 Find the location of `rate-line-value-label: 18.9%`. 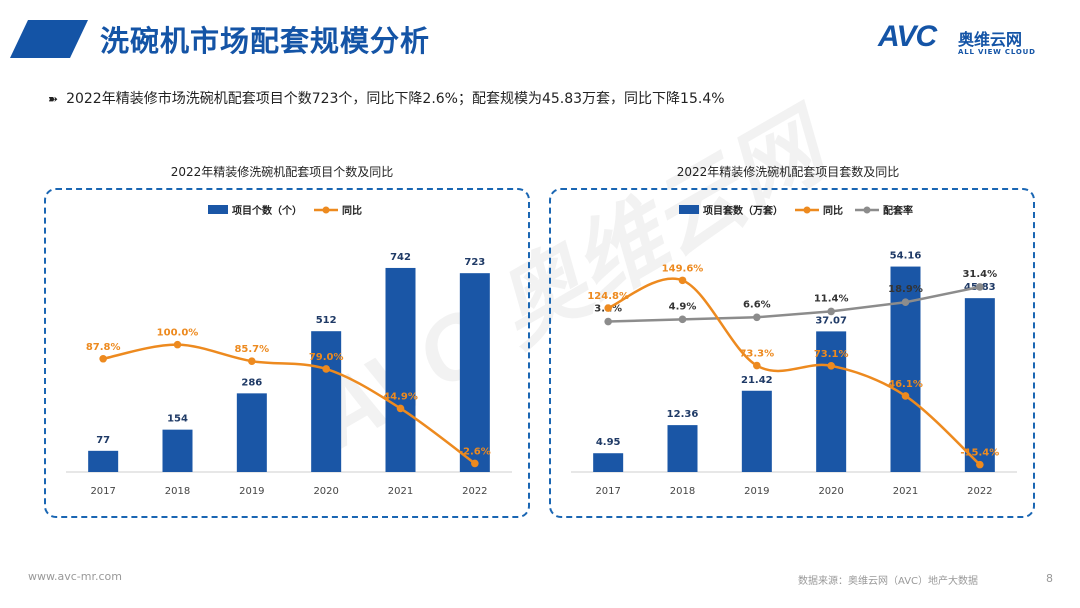

rate-line-value-label: 18.9% is located at coordinates (905, 289).